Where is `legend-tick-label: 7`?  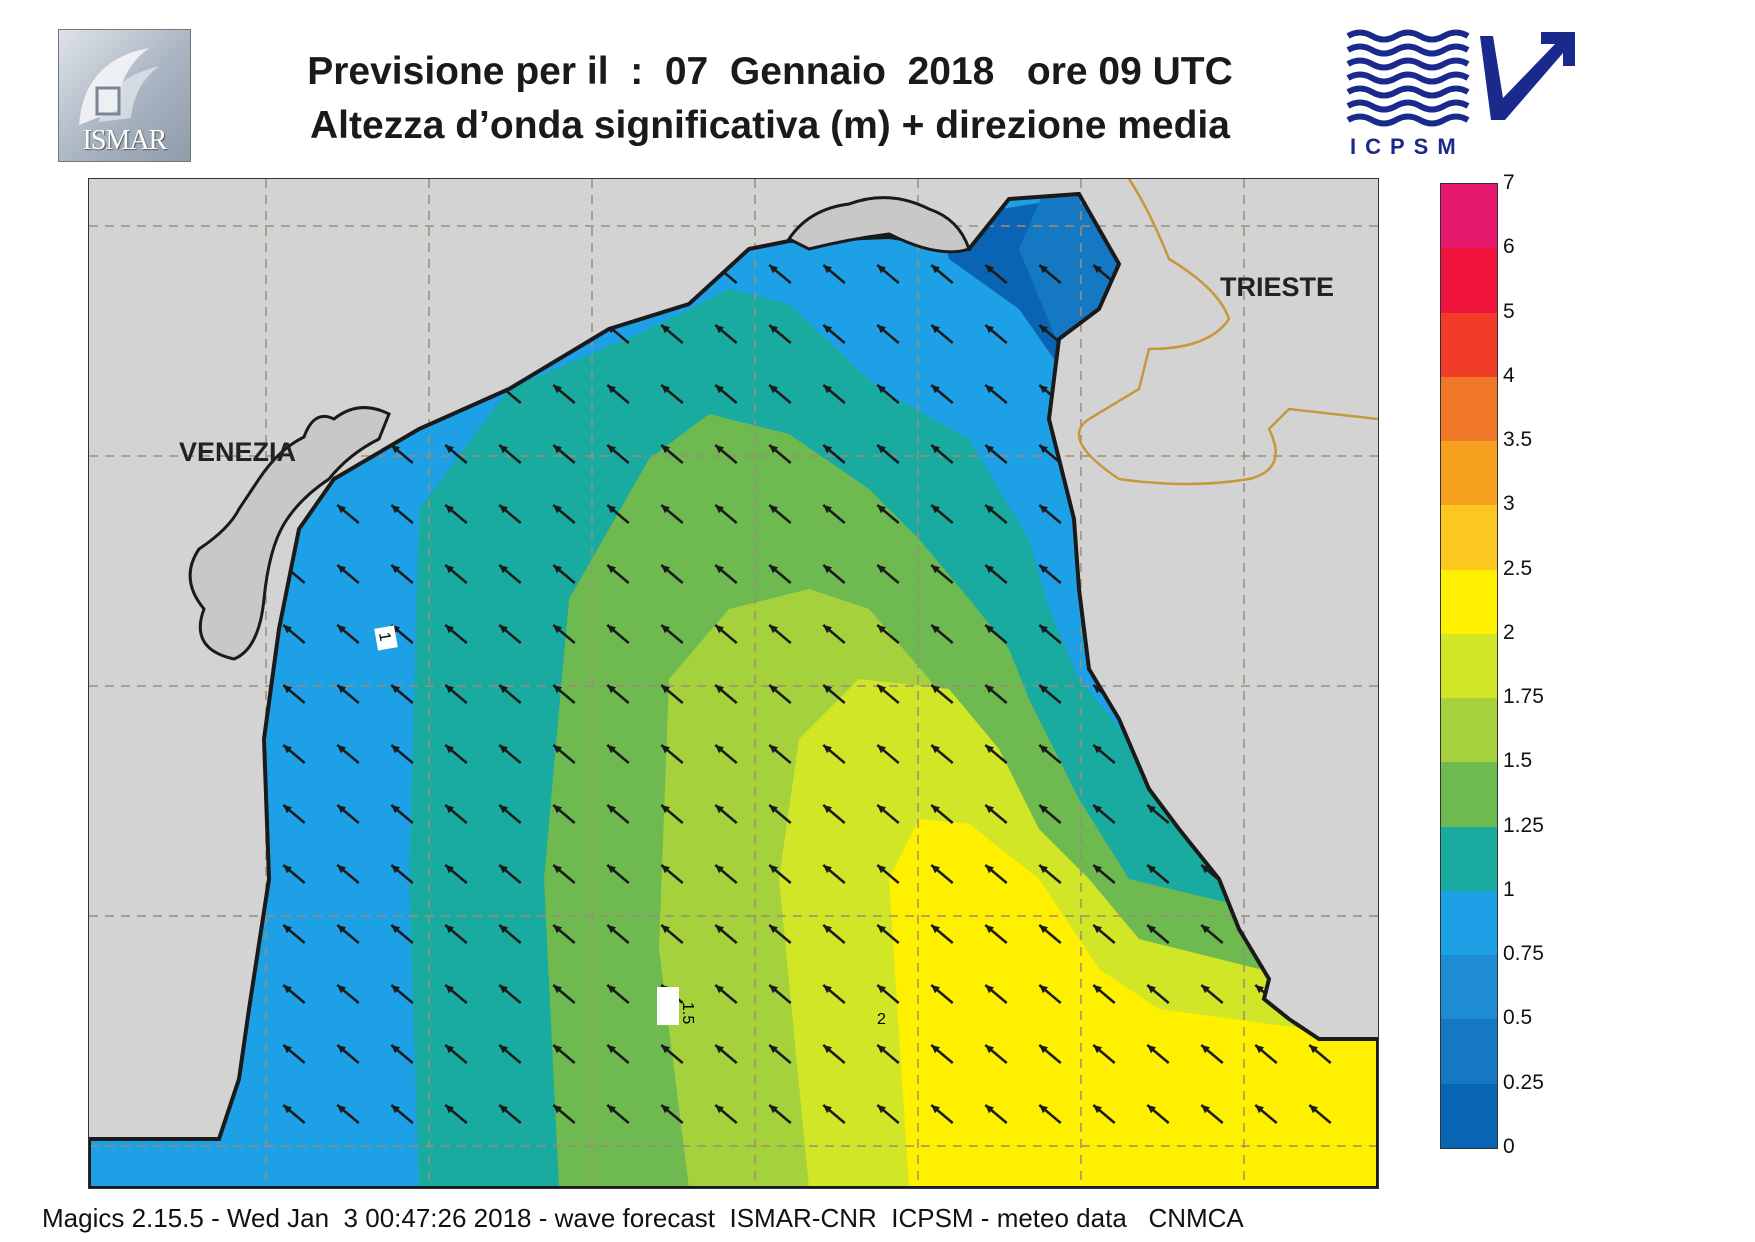
legend-tick-label: 7 is located at coordinates (1509, 182).